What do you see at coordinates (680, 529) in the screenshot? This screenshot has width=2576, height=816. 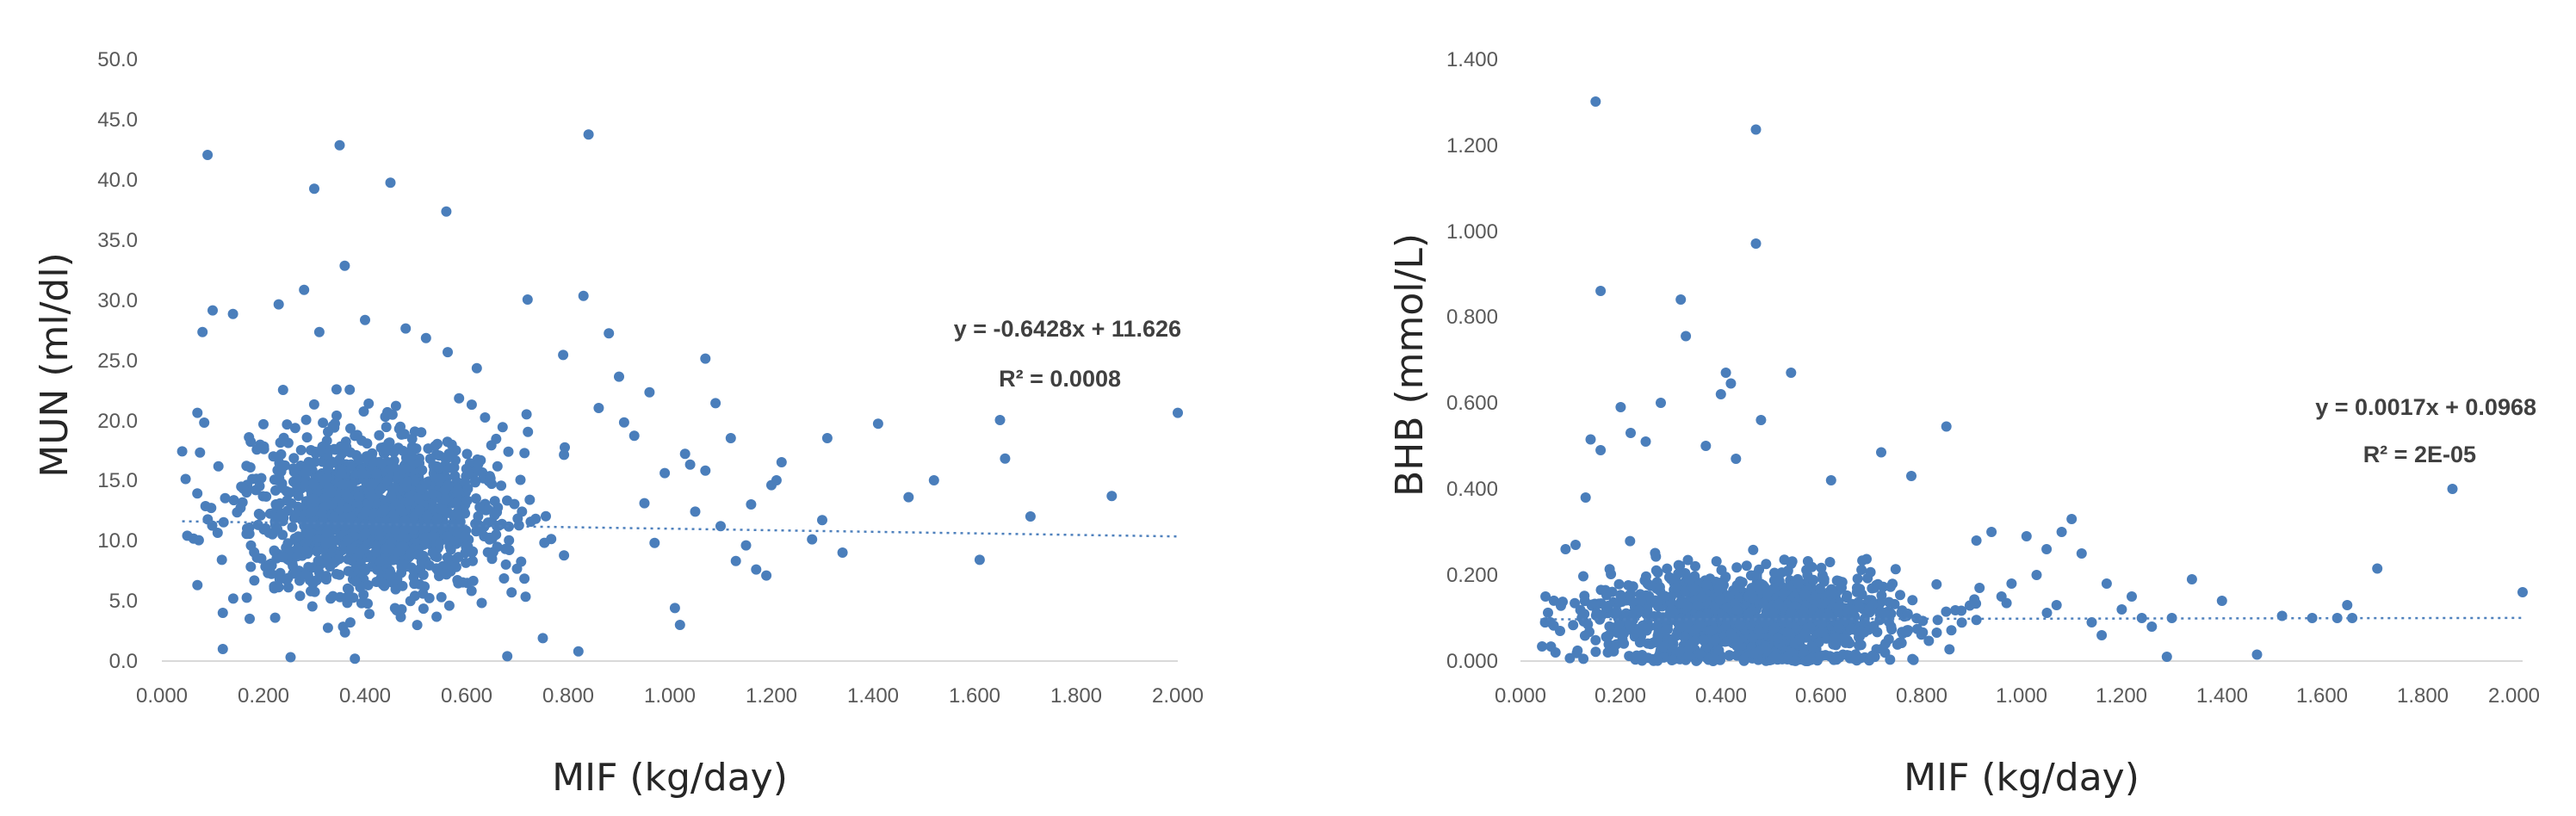 I see `trendline` at bounding box center [680, 529].